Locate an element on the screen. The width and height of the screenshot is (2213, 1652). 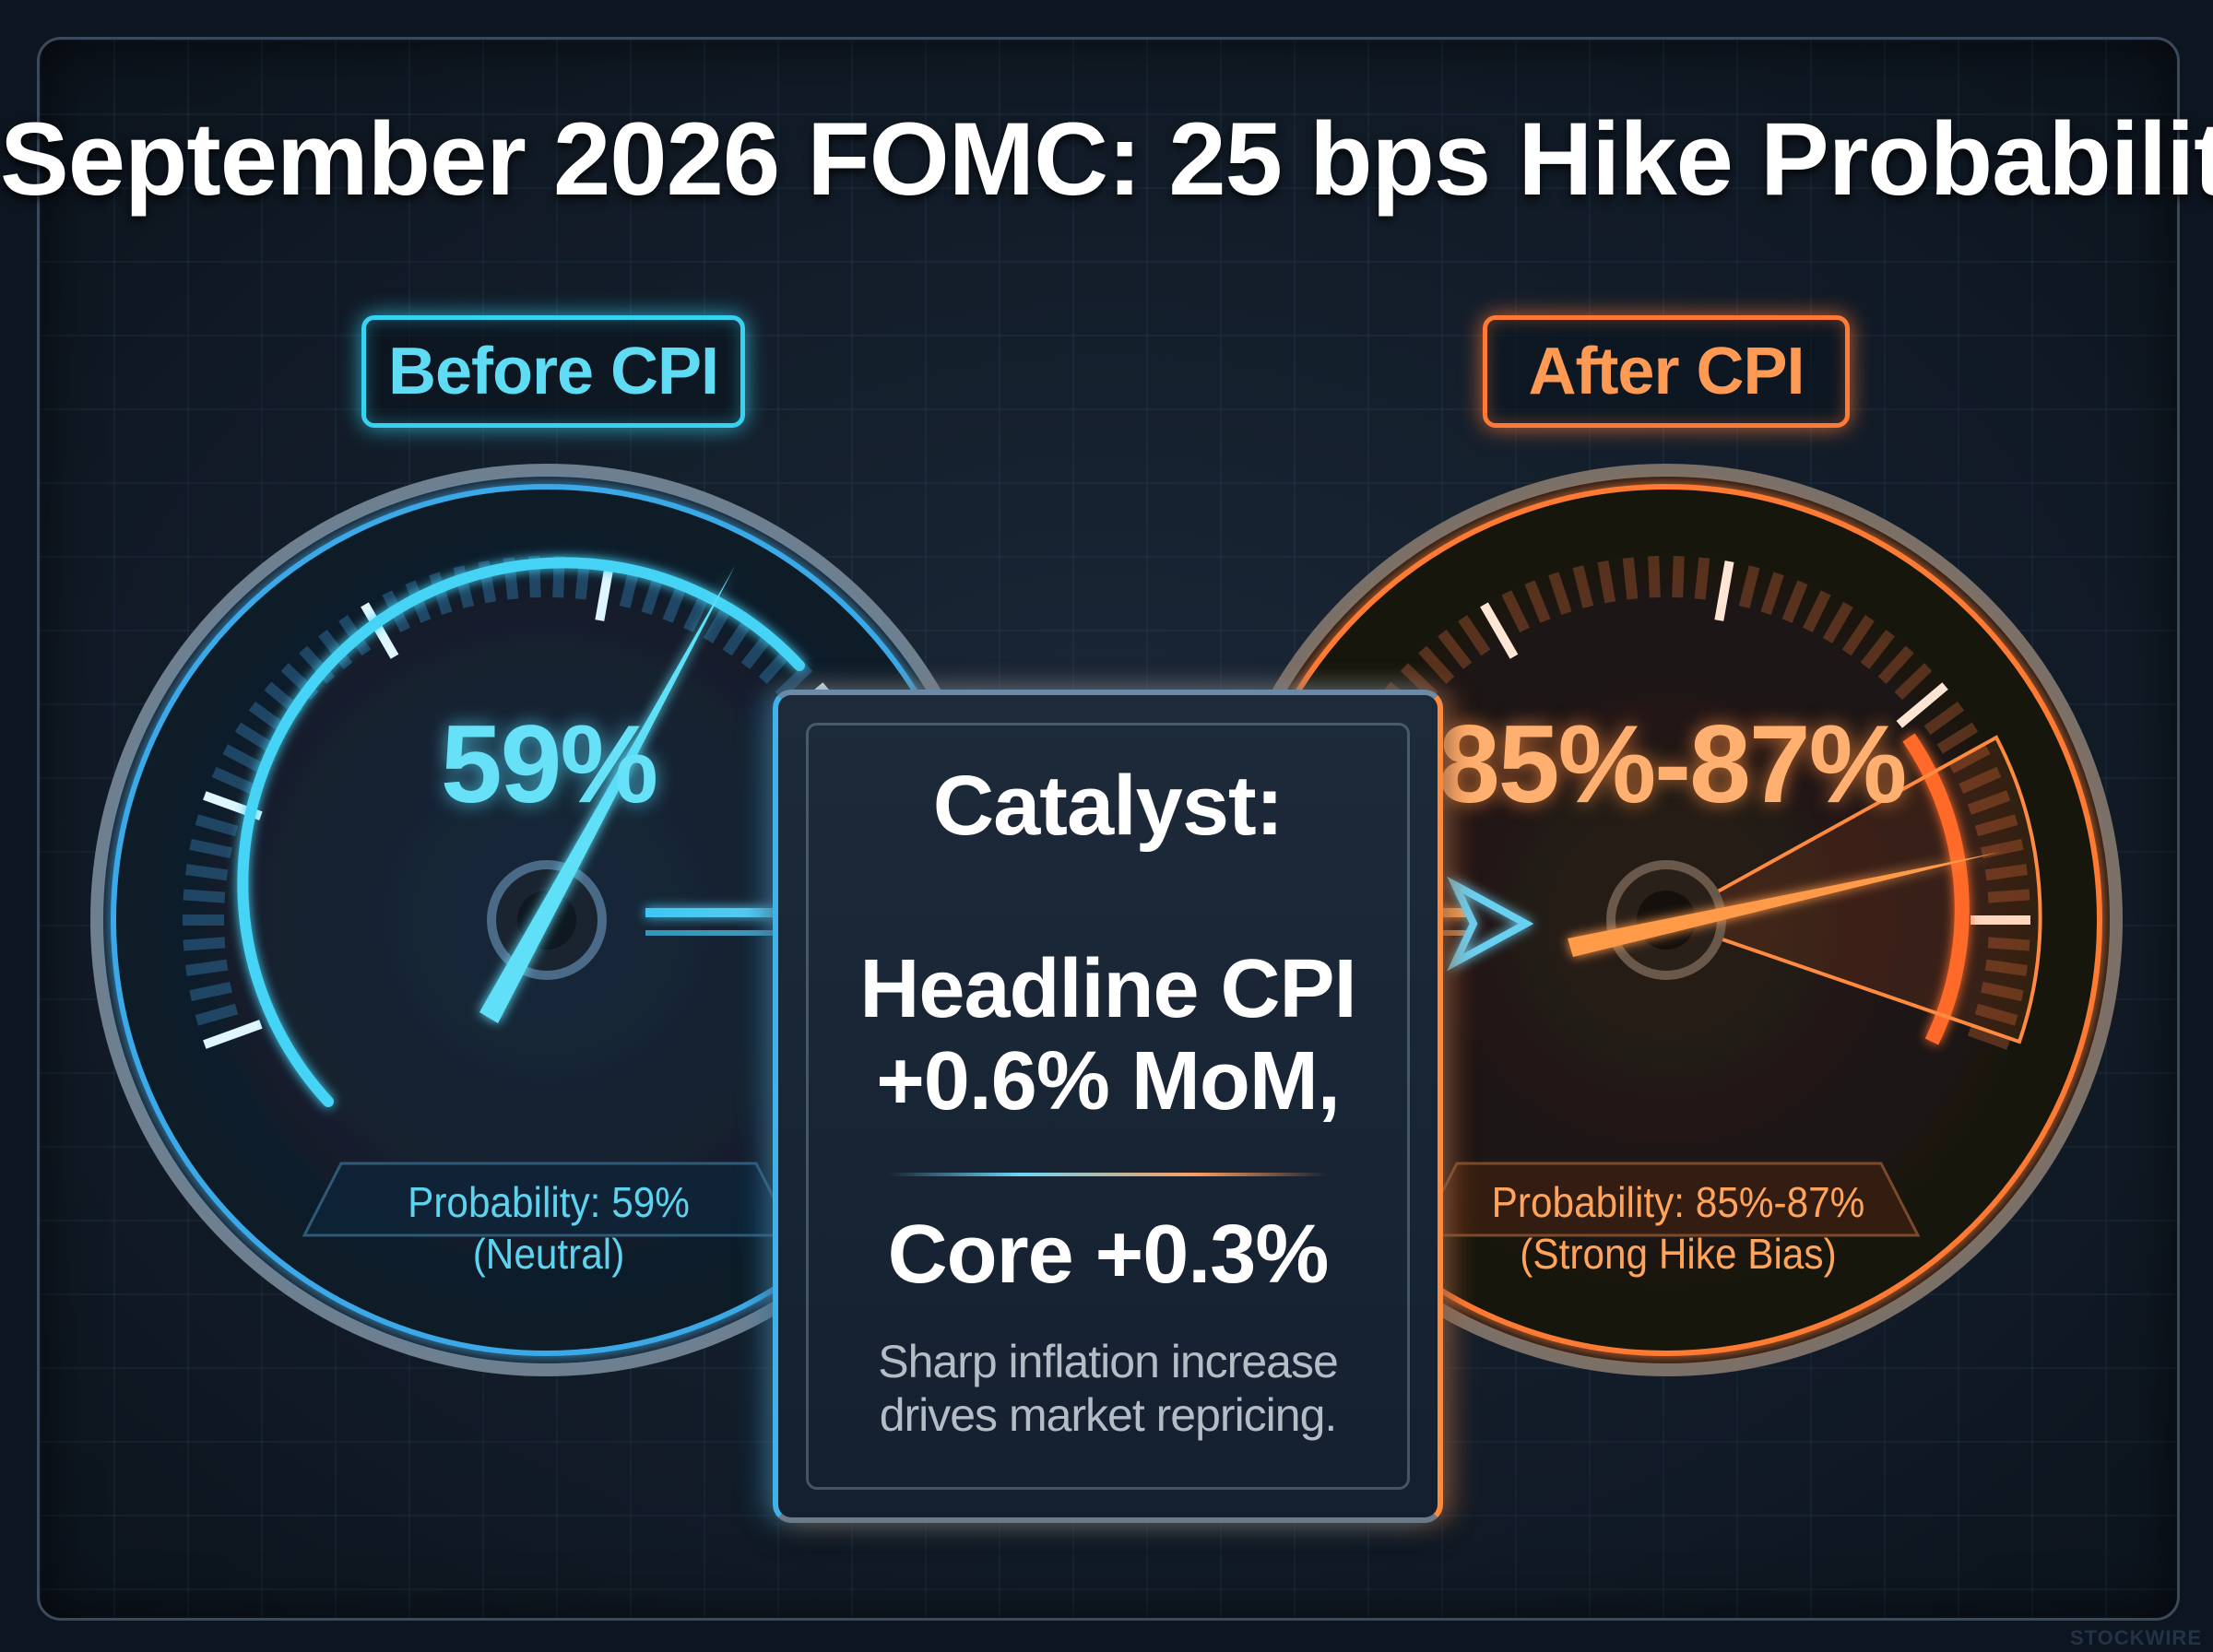
catalyst-description-line1: Sharp inflation increase is located at coordinates (1108, 1361).